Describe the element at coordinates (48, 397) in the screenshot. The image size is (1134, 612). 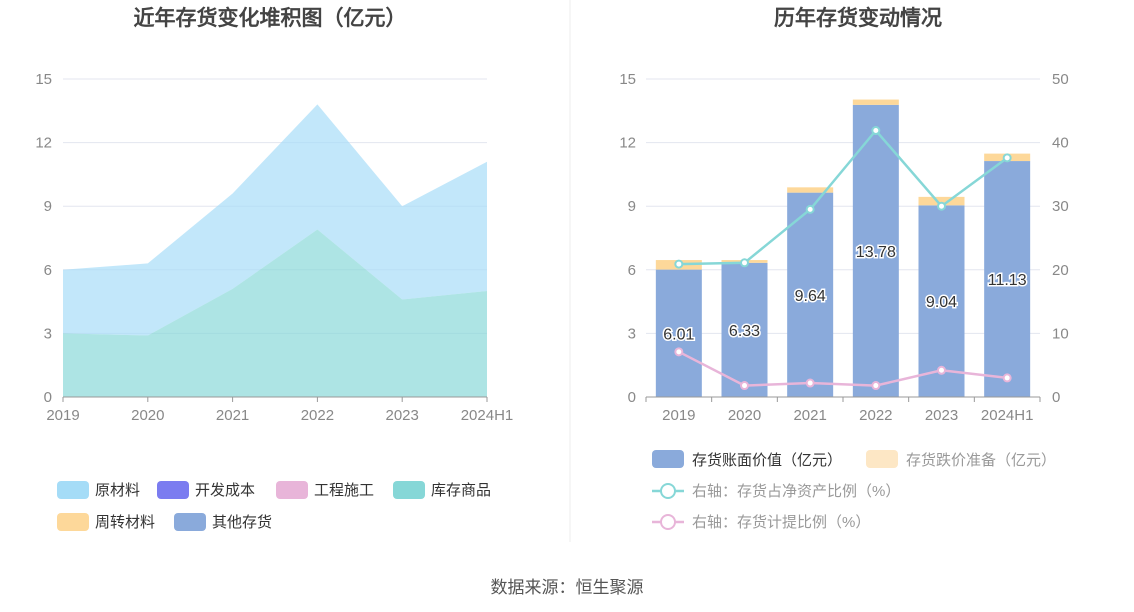
I see `left-y-tick-label: 0` at that location.